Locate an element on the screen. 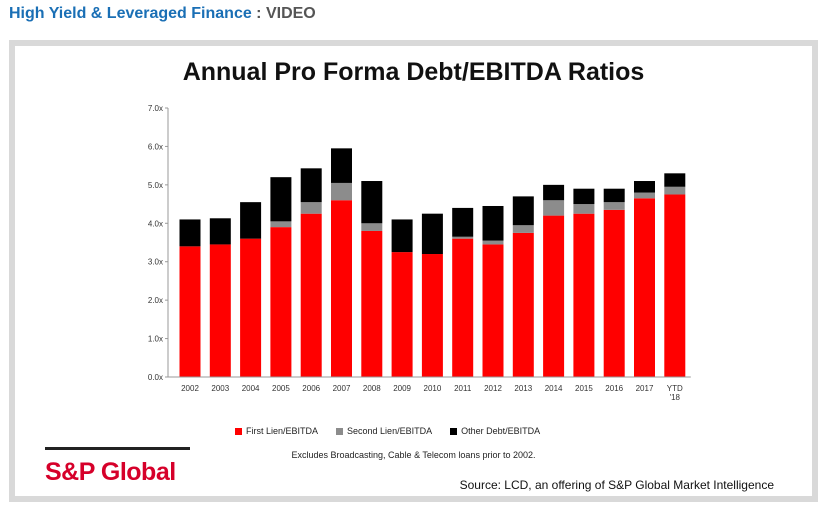  chart-title: Annual Pro Forma Debt/EBITDA Ratios is located at coordinates (413, 72).